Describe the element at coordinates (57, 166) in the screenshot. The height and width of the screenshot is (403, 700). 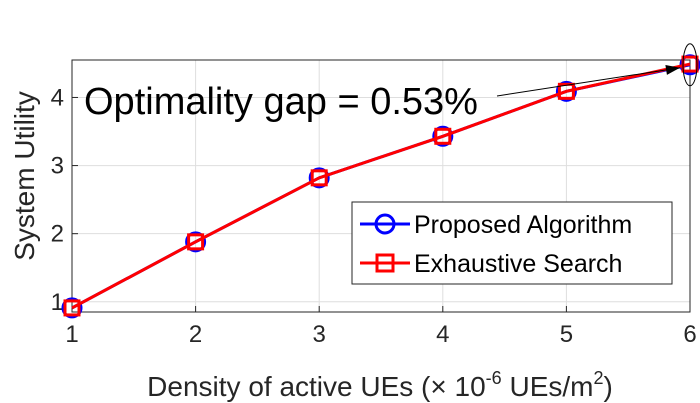
I see `y-tick-label: 3` at that location.